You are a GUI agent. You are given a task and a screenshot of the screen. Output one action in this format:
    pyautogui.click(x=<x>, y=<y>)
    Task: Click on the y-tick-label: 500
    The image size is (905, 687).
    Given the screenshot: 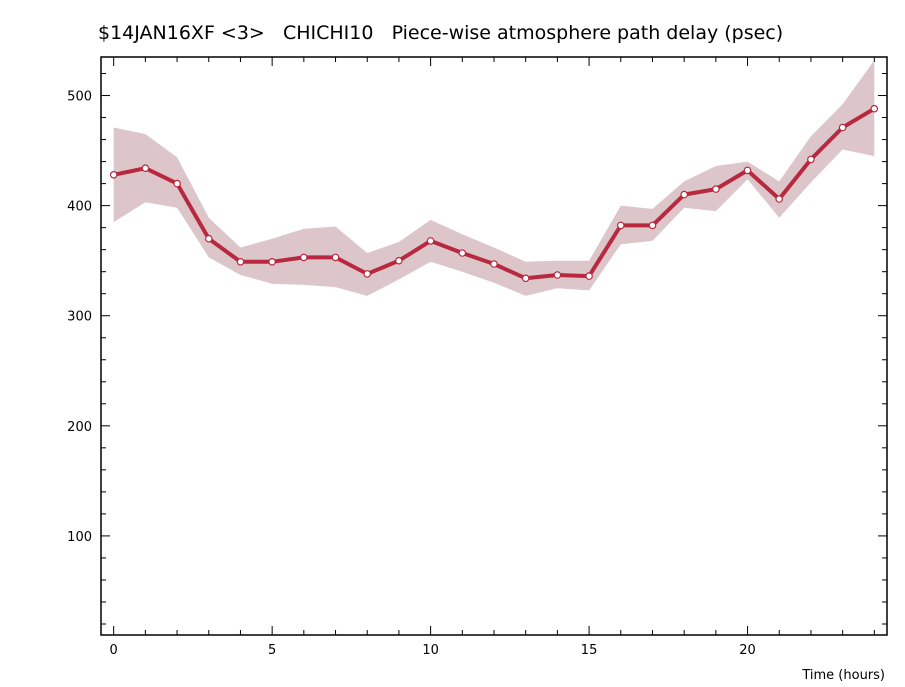 What is the action you would take?
    pyautogui.click(x=79, y=97)
    